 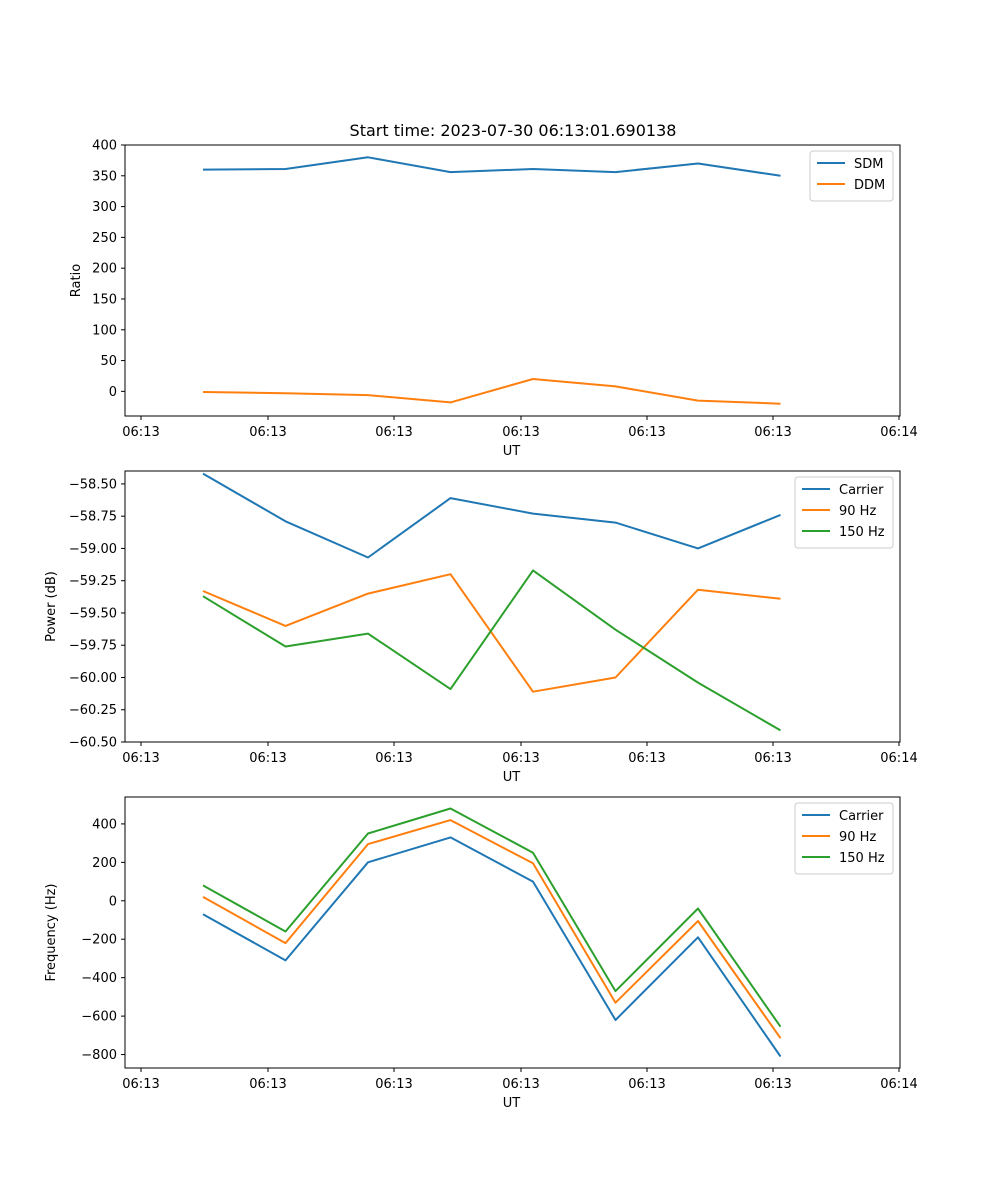 I want to click on y-tick-label: −60.50, so click(x=93, y=743).